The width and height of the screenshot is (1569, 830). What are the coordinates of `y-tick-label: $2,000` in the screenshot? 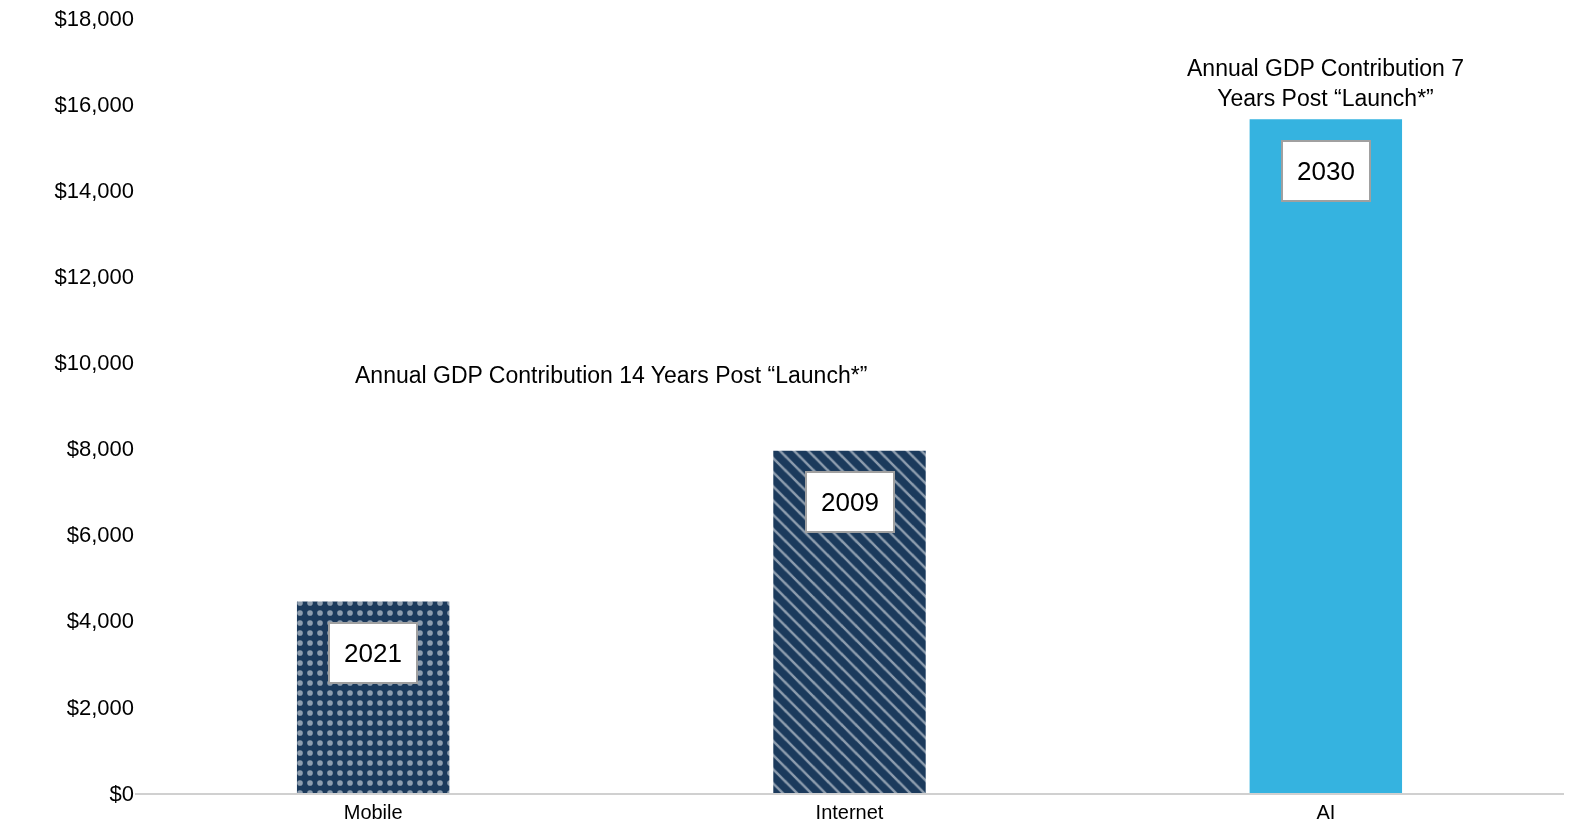 It's located at (100, 707).